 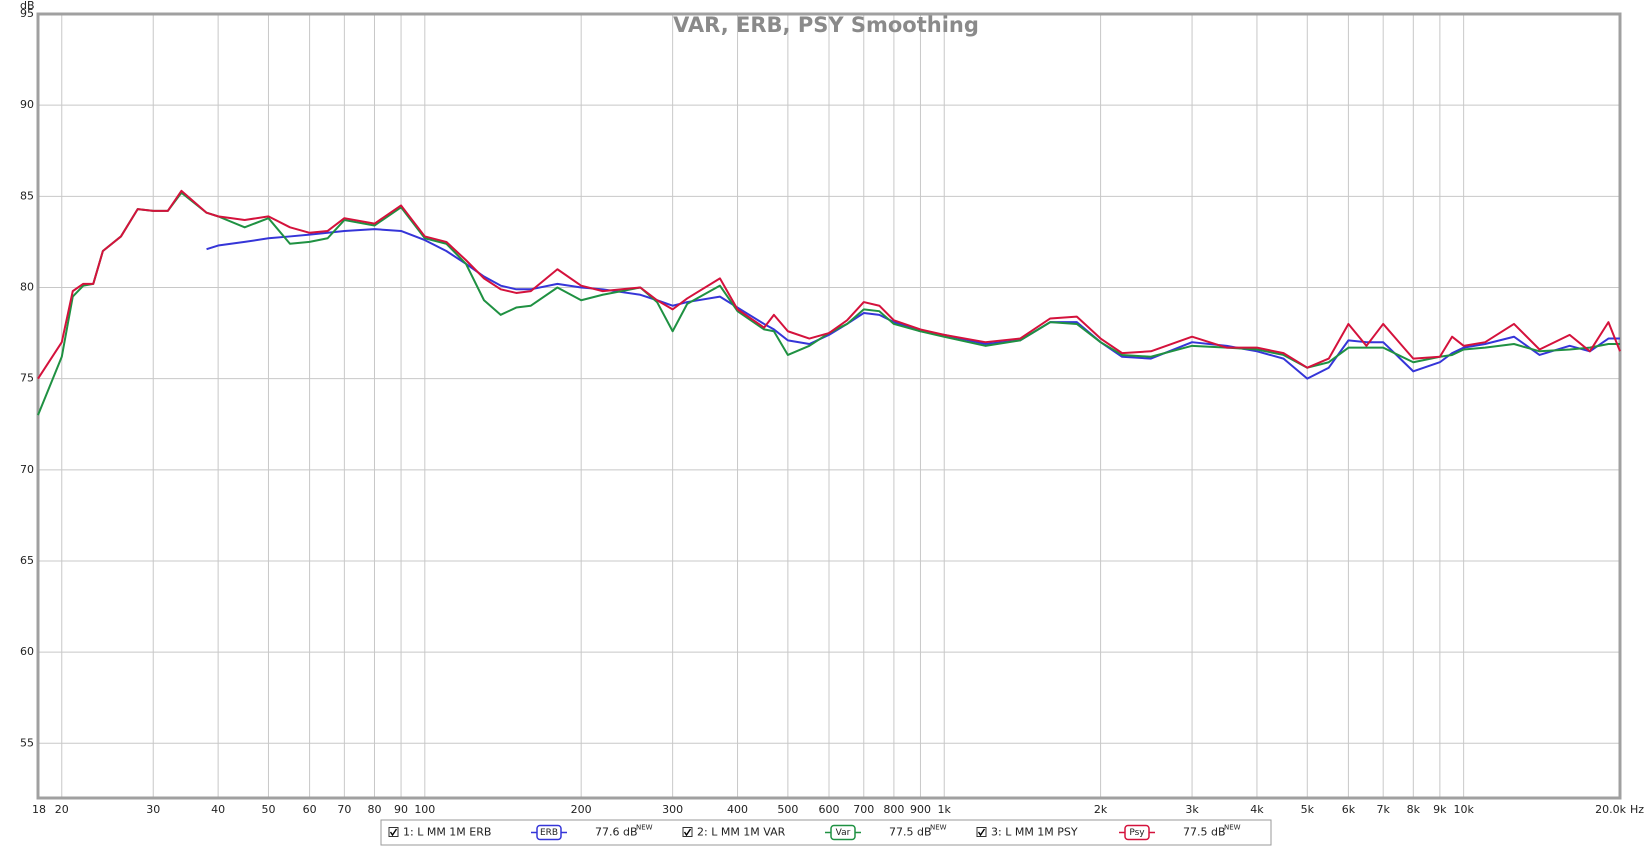 What do you see at coordinates (27, 6) in the screenshot?
I see `y-axis-unit: dB` at bounding box center [27, 6].